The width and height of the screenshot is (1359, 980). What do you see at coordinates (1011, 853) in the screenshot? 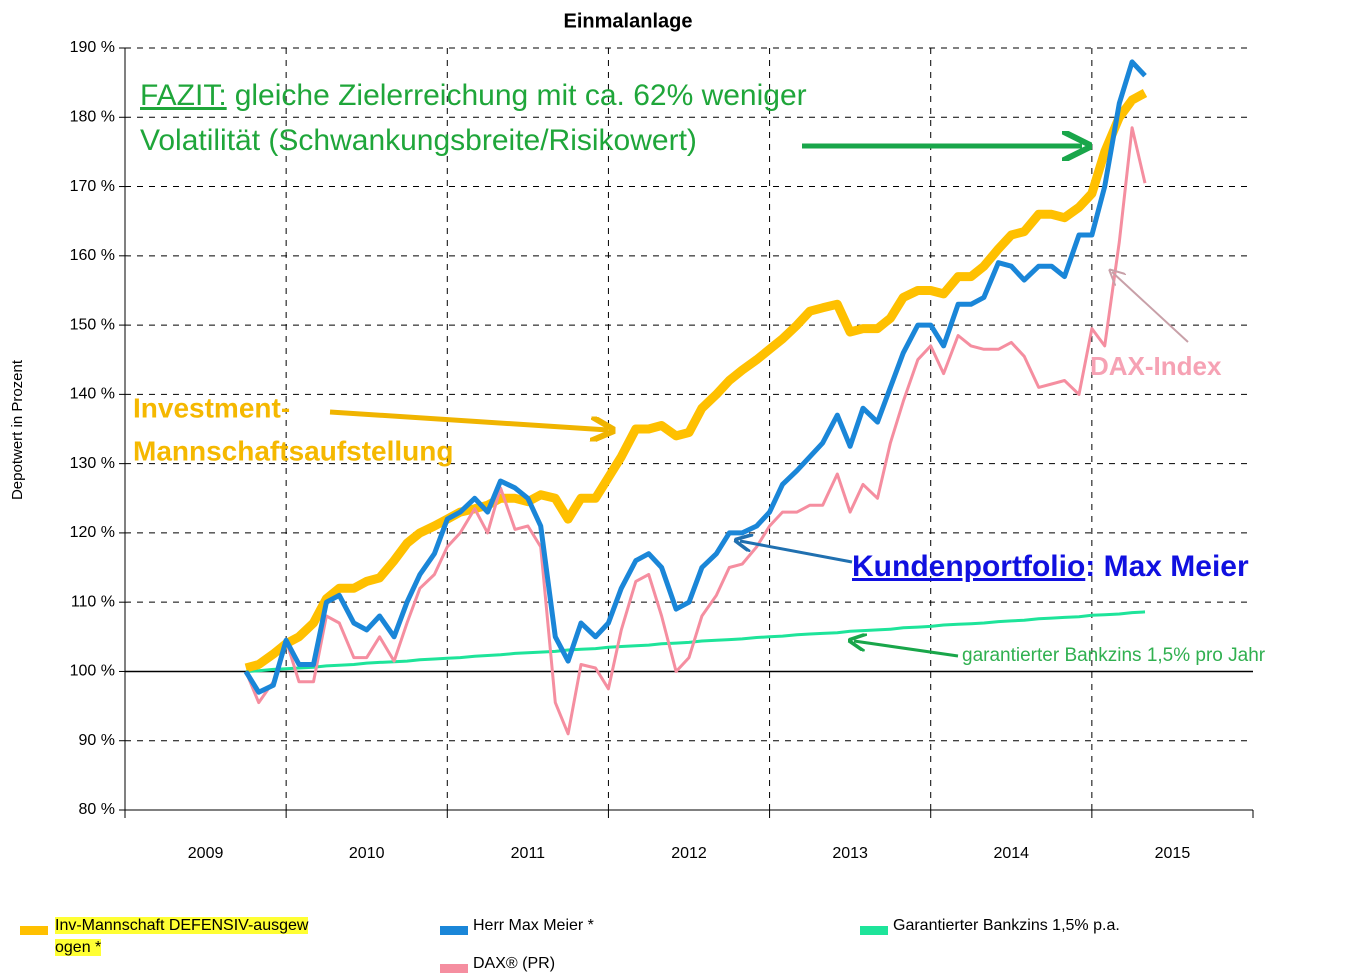
I see `x-tick-label: 2014` at bounding box center [1011, 853].